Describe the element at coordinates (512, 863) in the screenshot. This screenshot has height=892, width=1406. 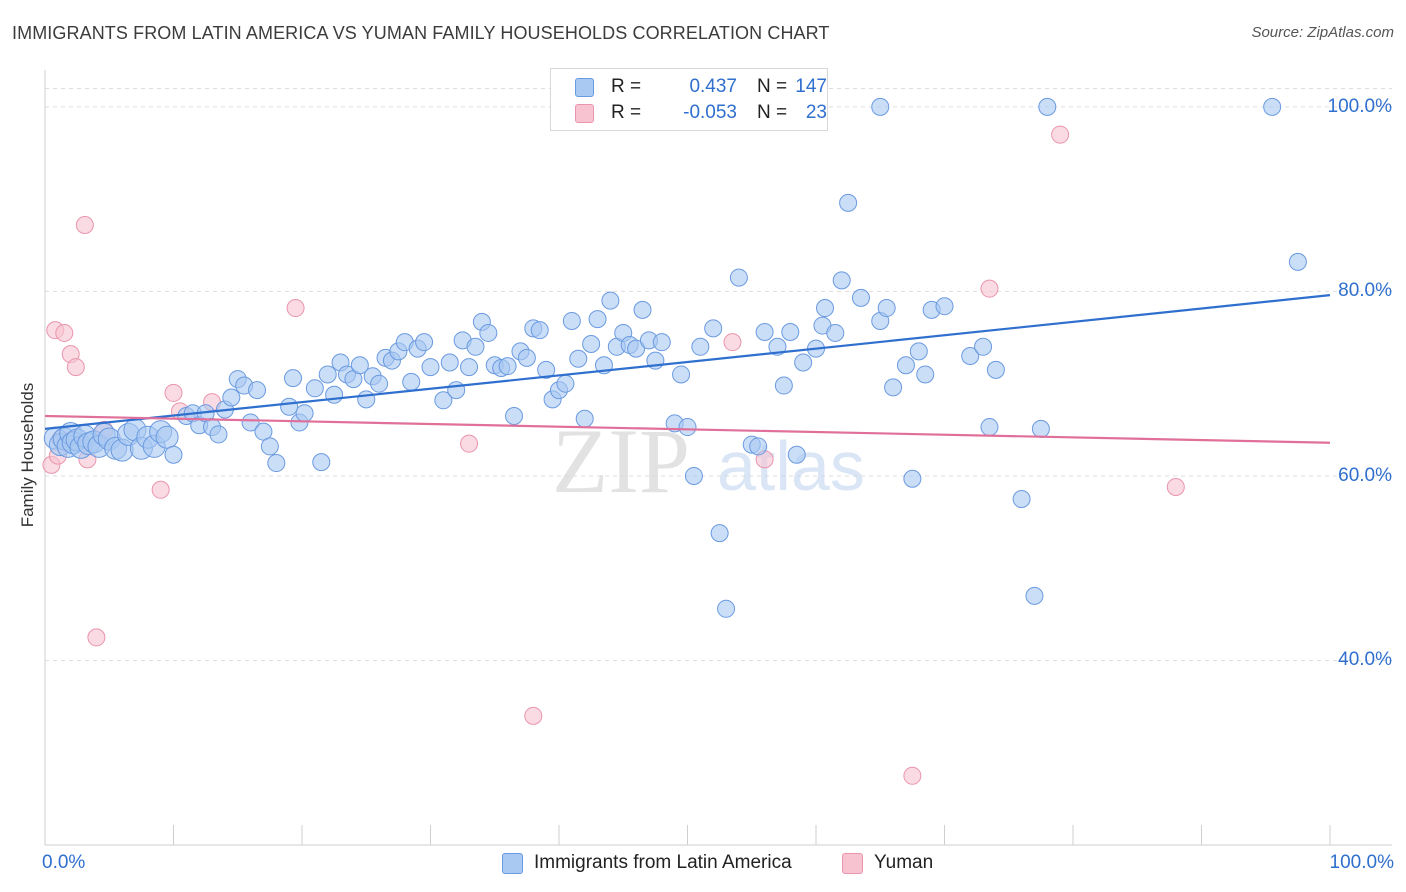
I see `bottom-legend-swatch-blue` at that location.